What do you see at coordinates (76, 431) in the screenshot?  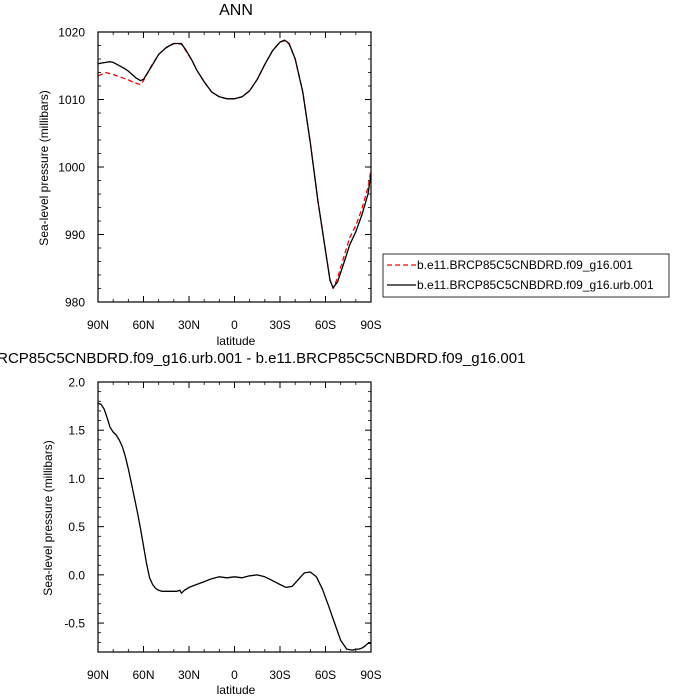 I see `y-tick-label: 1.5` at bounding box center [76, 431].